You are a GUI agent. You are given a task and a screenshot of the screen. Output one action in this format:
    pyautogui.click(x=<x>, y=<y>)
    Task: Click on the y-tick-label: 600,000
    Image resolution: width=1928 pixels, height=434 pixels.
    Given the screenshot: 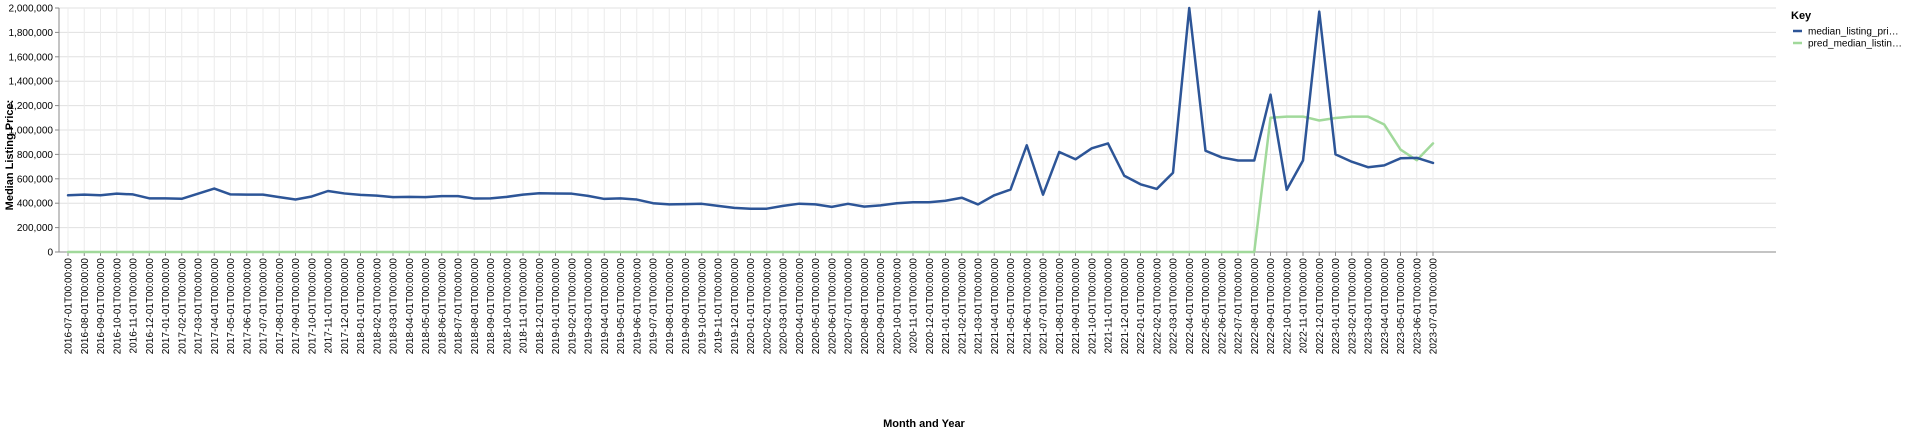 What is the action you would take?
    pyautogui.click(x=35, y=179)
    